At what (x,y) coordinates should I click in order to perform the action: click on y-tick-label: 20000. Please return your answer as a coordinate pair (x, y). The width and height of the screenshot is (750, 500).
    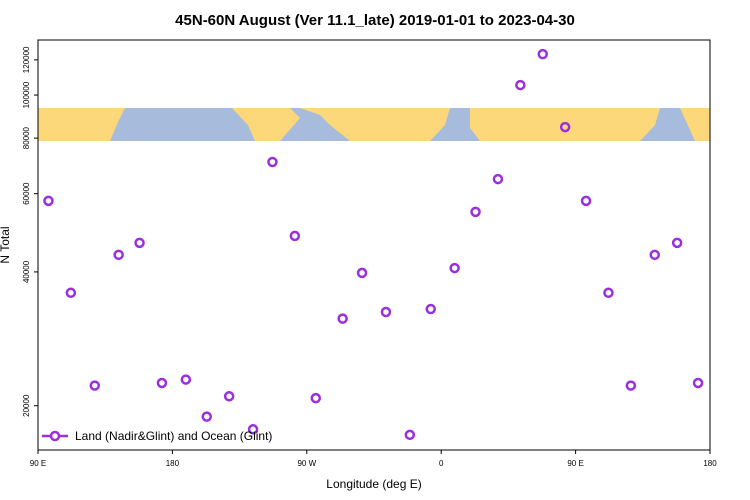
    Looking at the image, I should click on (26, 405).